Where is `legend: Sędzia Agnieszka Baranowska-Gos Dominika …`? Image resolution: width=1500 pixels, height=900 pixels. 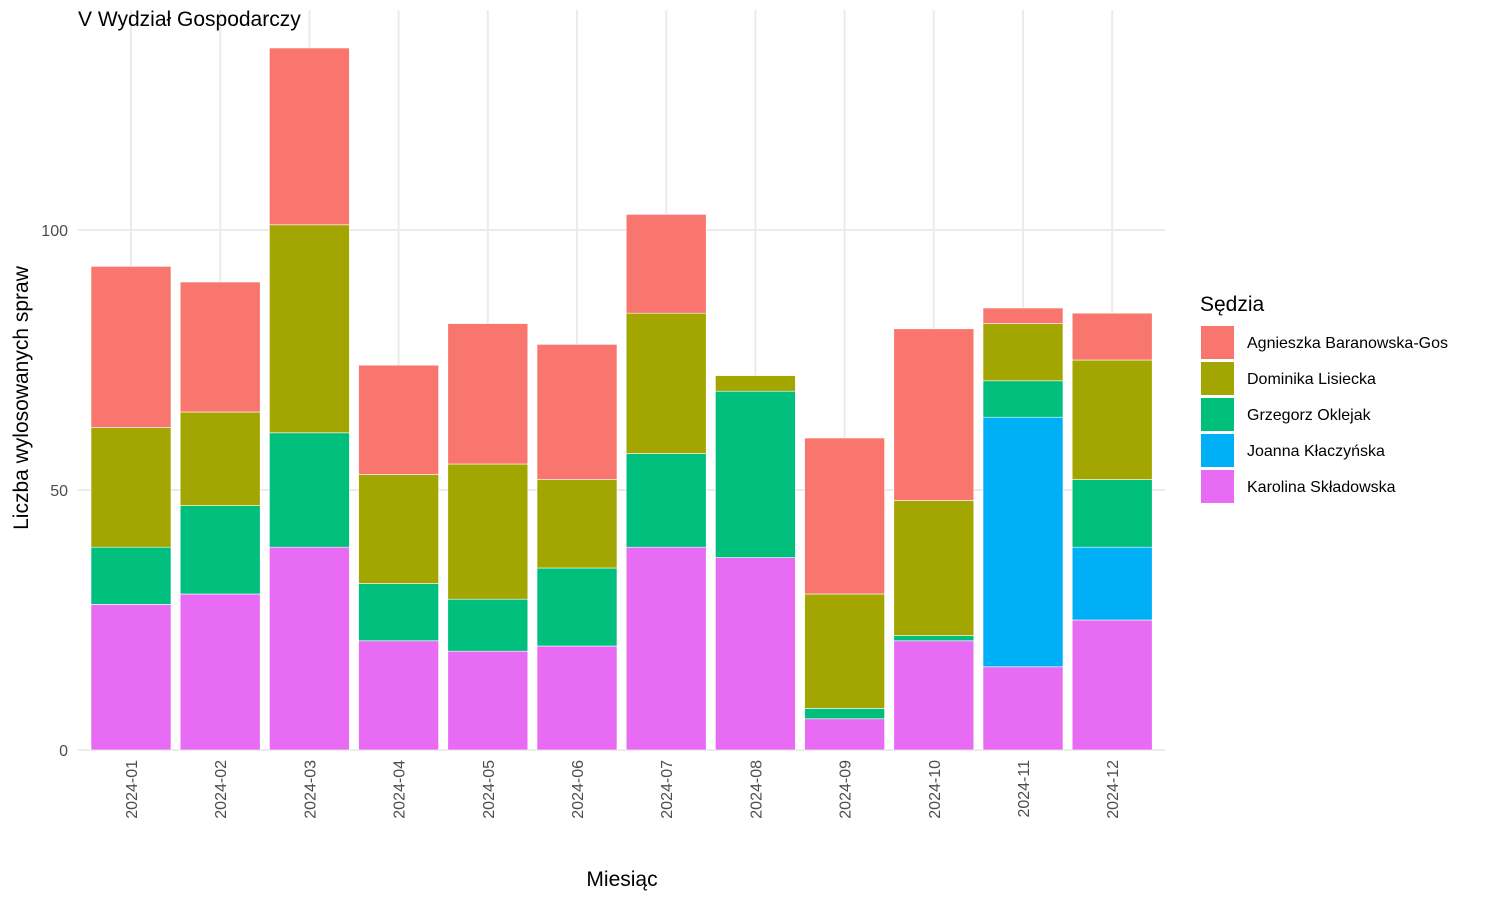
legend: Sędzia Agnieszka Baranowska-Gos Dominika … is located at coordinates (1324, 398).